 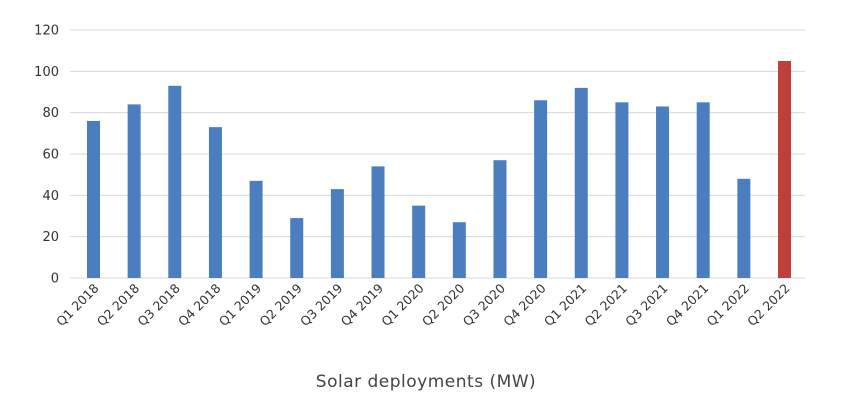 What do you see at coordinates (321, 304) in the screenshot?
I see `x-tick-label: Q3 2019` at bounding box center [321, 304].